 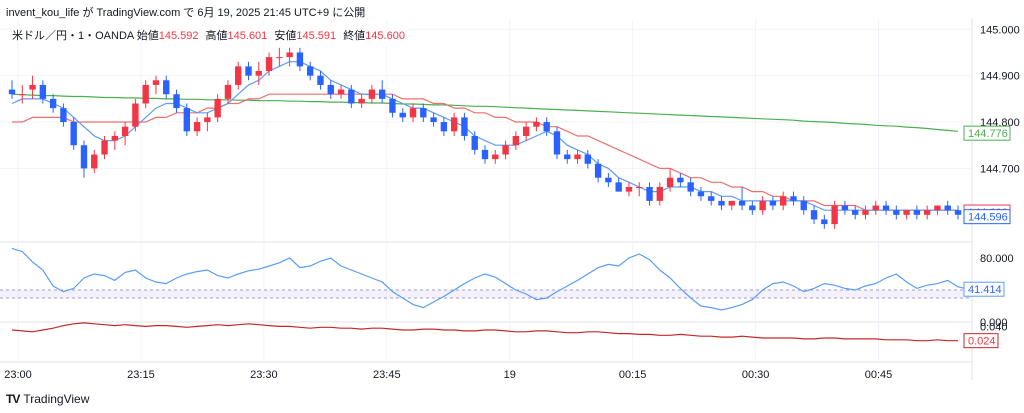 I want to click on sub-last-label: 0.024, so click(x=982, y=342).